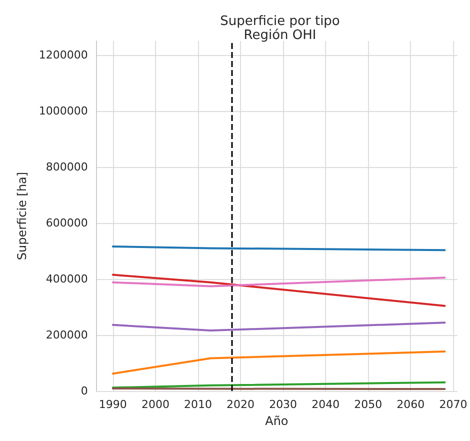 Image resolution: width=470 pixels, height=441 pixels. Describe the element at coordinates (63, 55) in the screenshot. I see `y-tick-label: 1200000` at that location.